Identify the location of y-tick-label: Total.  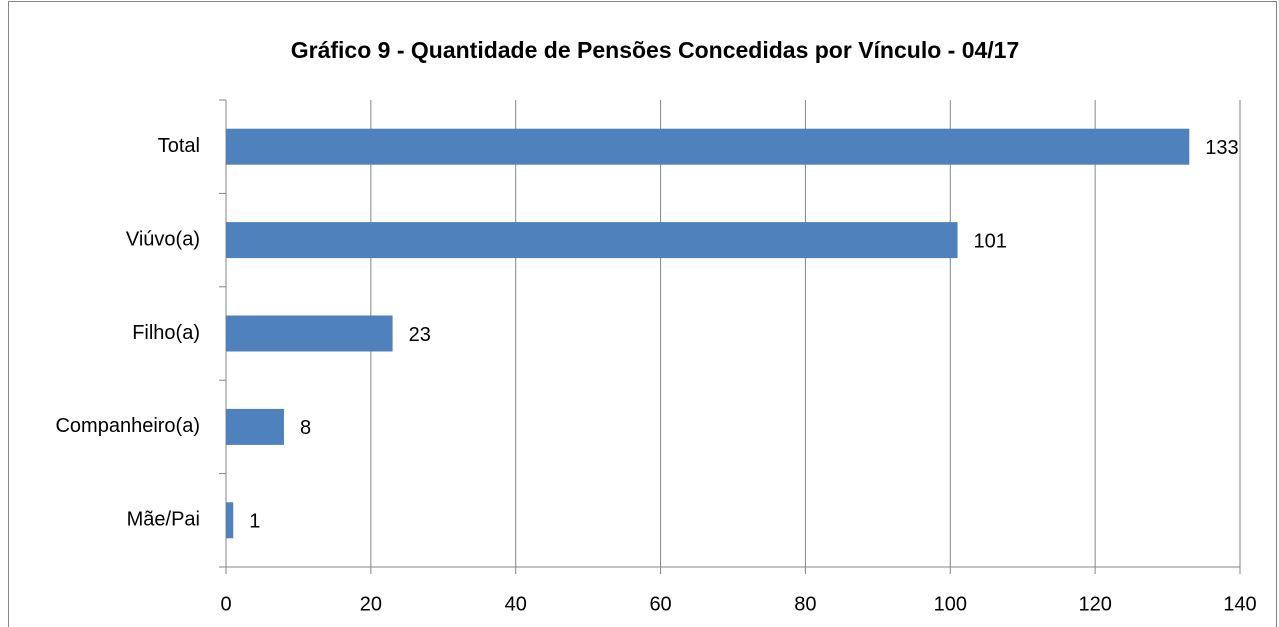
(179, 146).